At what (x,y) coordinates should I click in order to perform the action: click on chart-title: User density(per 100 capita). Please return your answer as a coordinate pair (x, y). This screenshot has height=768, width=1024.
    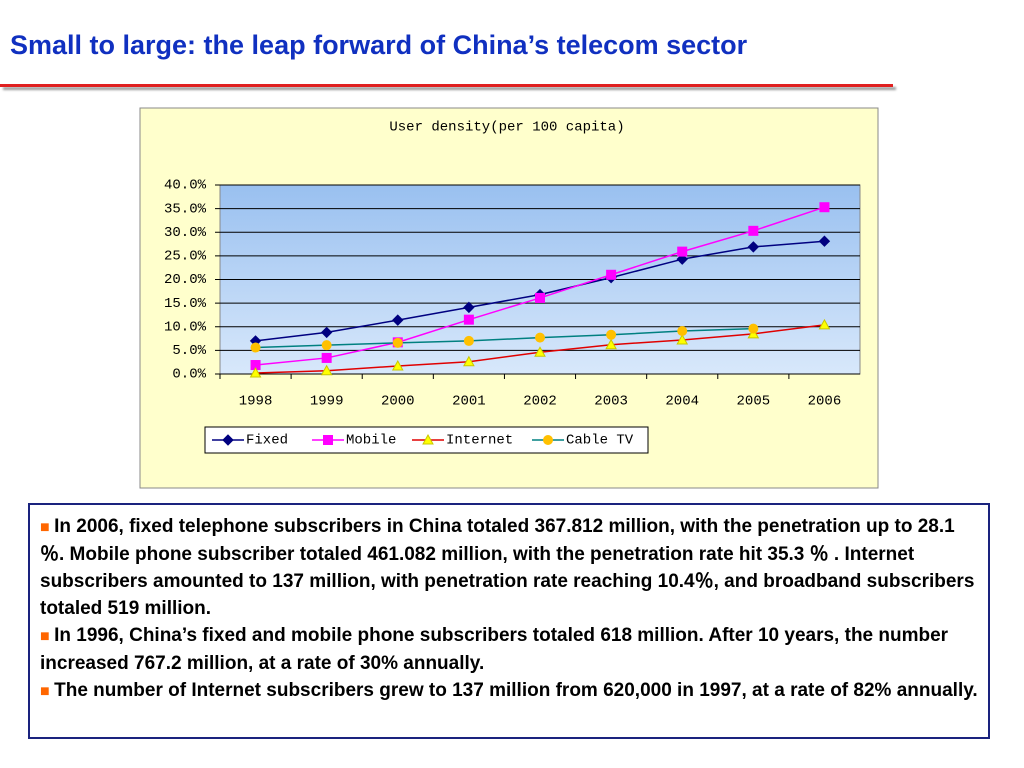
    Looking at the image, I should click on (506, 128).